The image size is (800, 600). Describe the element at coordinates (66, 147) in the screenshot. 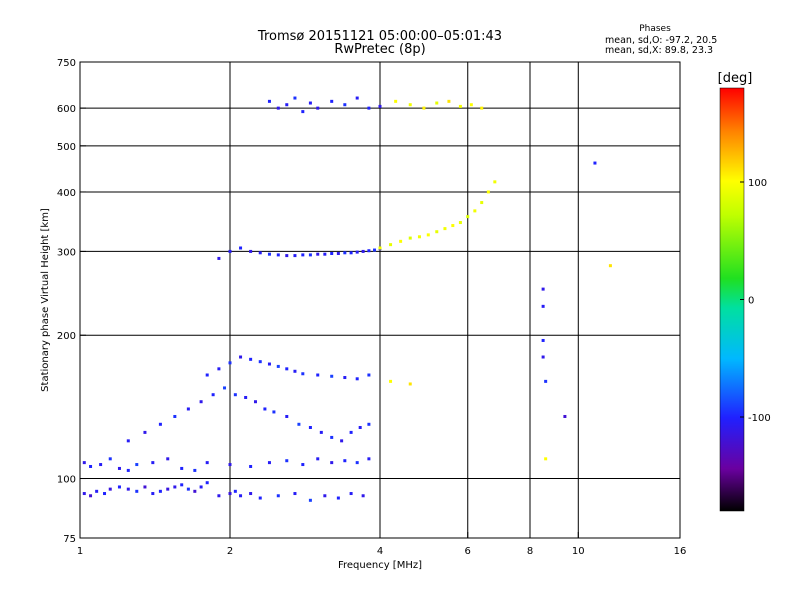

I see `y-tick-label: 500` at that location.